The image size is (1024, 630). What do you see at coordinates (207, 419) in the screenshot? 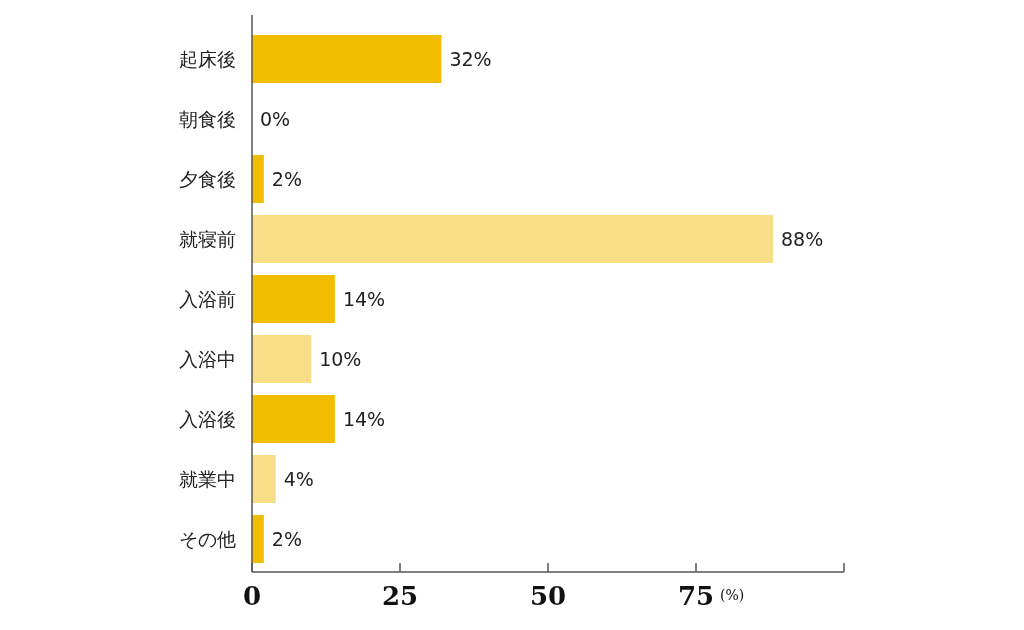
I see `y-tick-label: 入浴後` at bounding box center [207, 419].